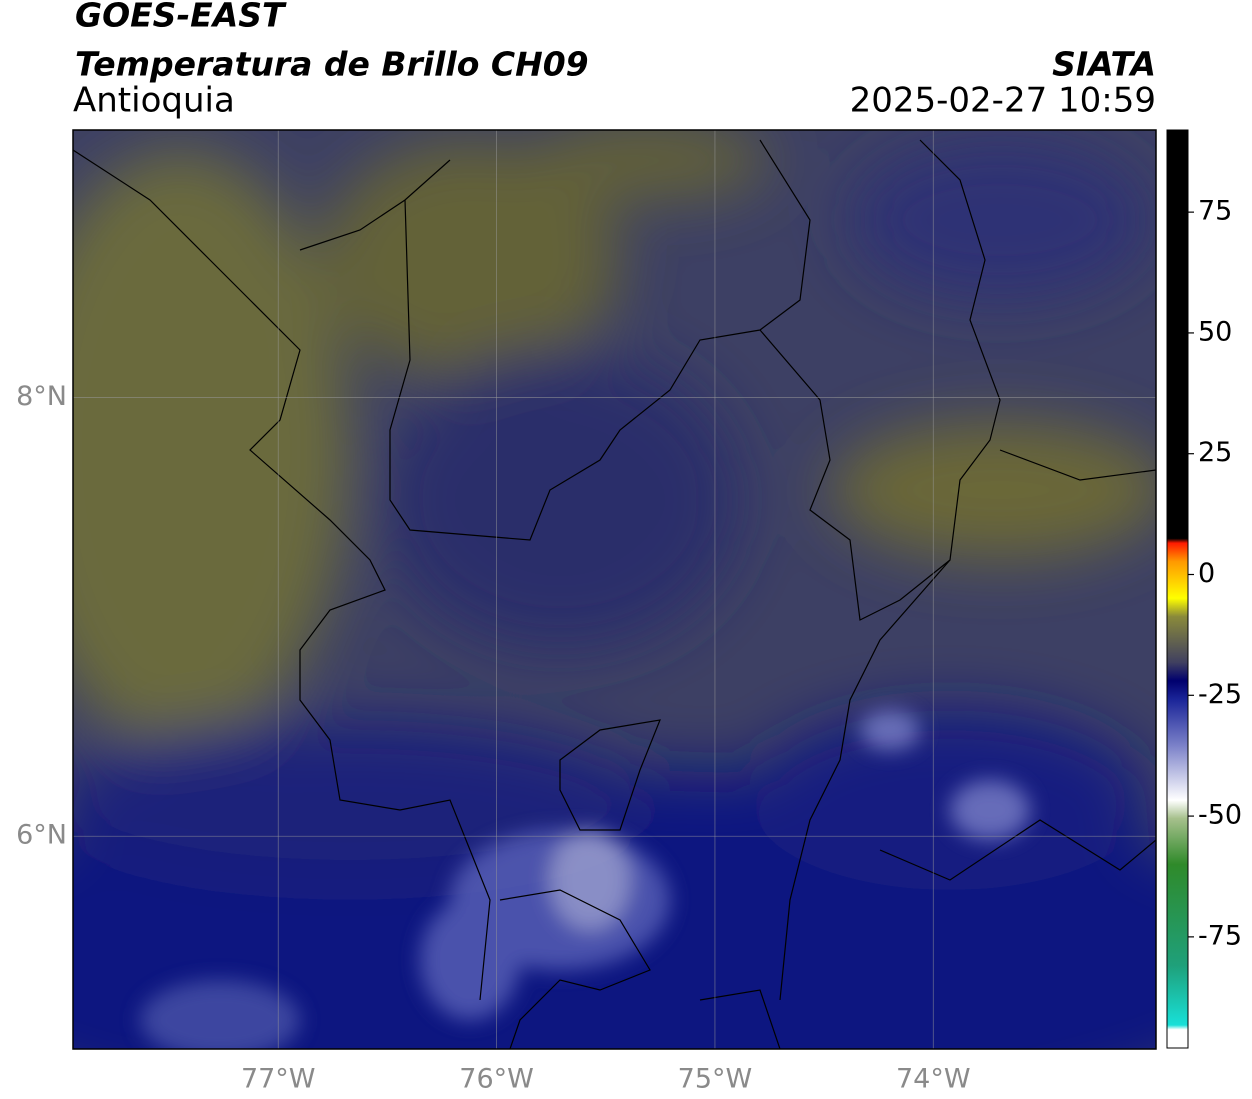 The width and height of the screenshot is (1252, 1099). Describe the element at coordinates (278, 1079) in the screenshot. I see `x-tick-label: 77°W` at that location.